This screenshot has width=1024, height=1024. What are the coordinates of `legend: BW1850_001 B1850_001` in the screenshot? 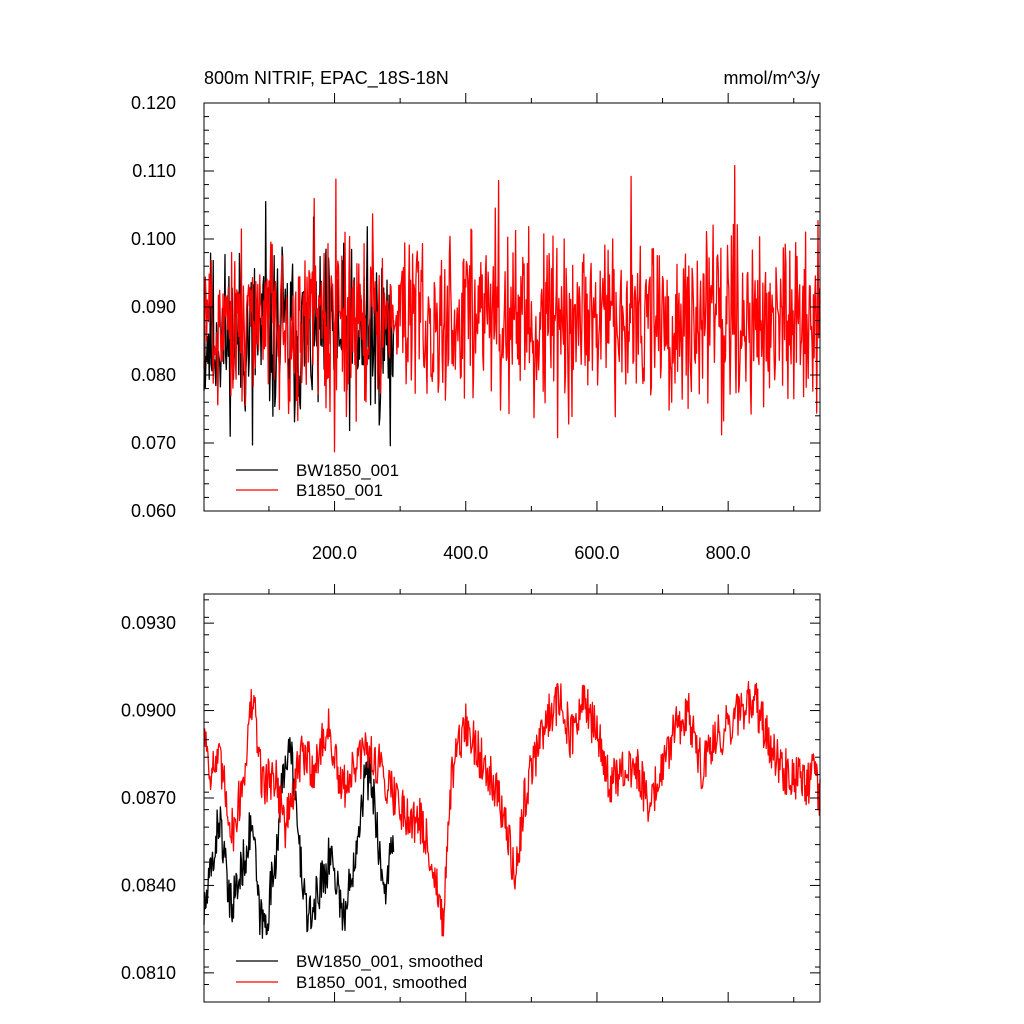 It's located at (317, 480).